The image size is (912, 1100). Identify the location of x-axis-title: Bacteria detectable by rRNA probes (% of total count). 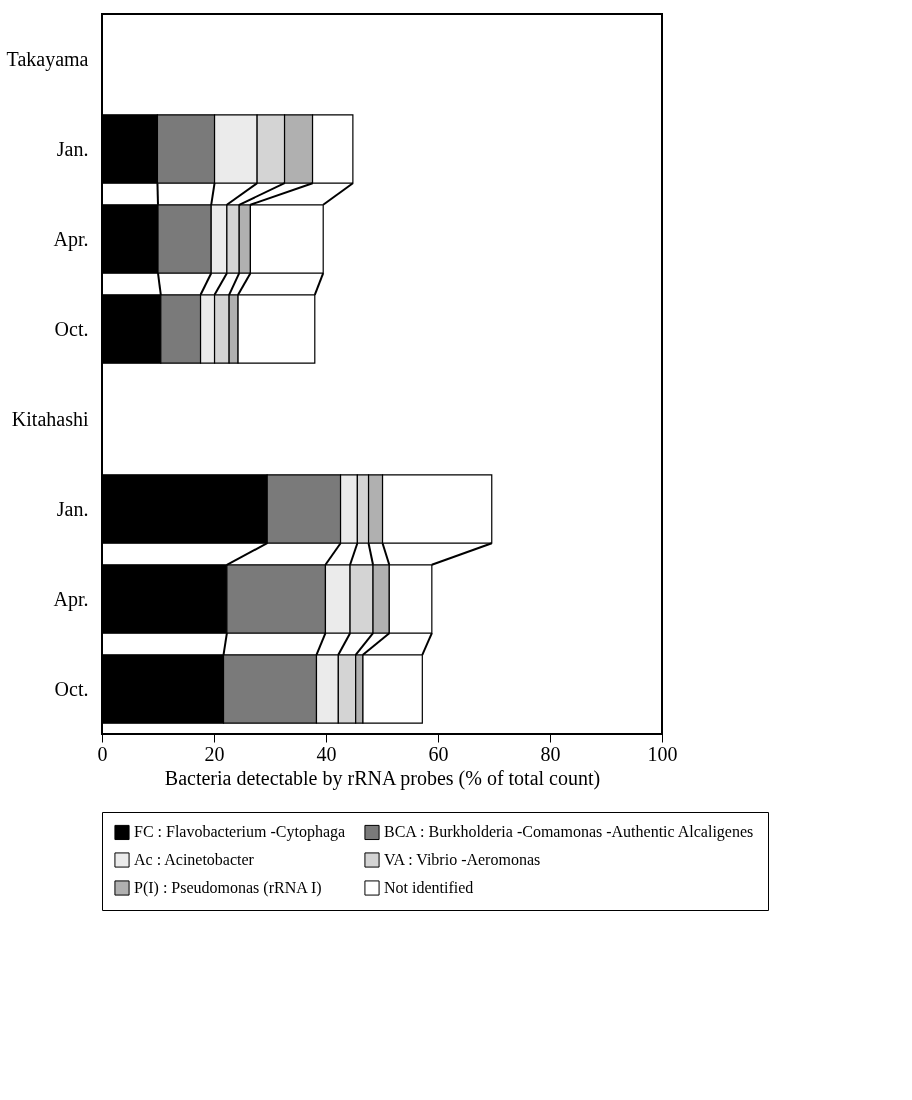
(382, 778).